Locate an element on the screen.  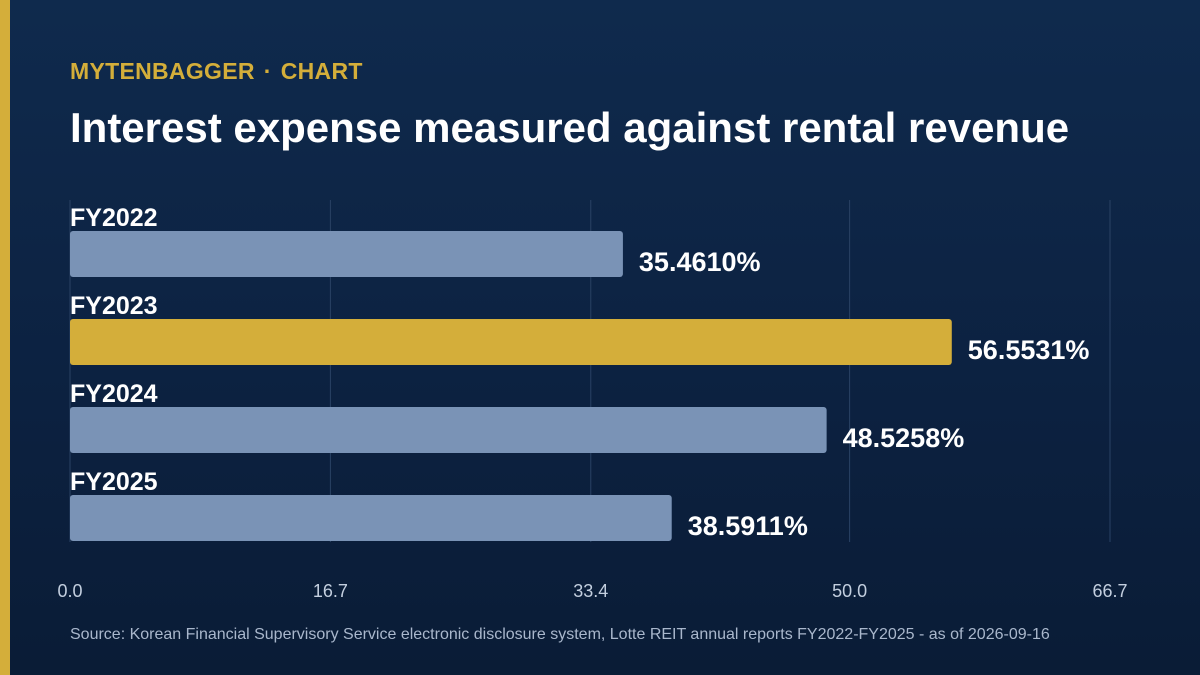
bar-fy2025 is located at coordinates (371, 518).